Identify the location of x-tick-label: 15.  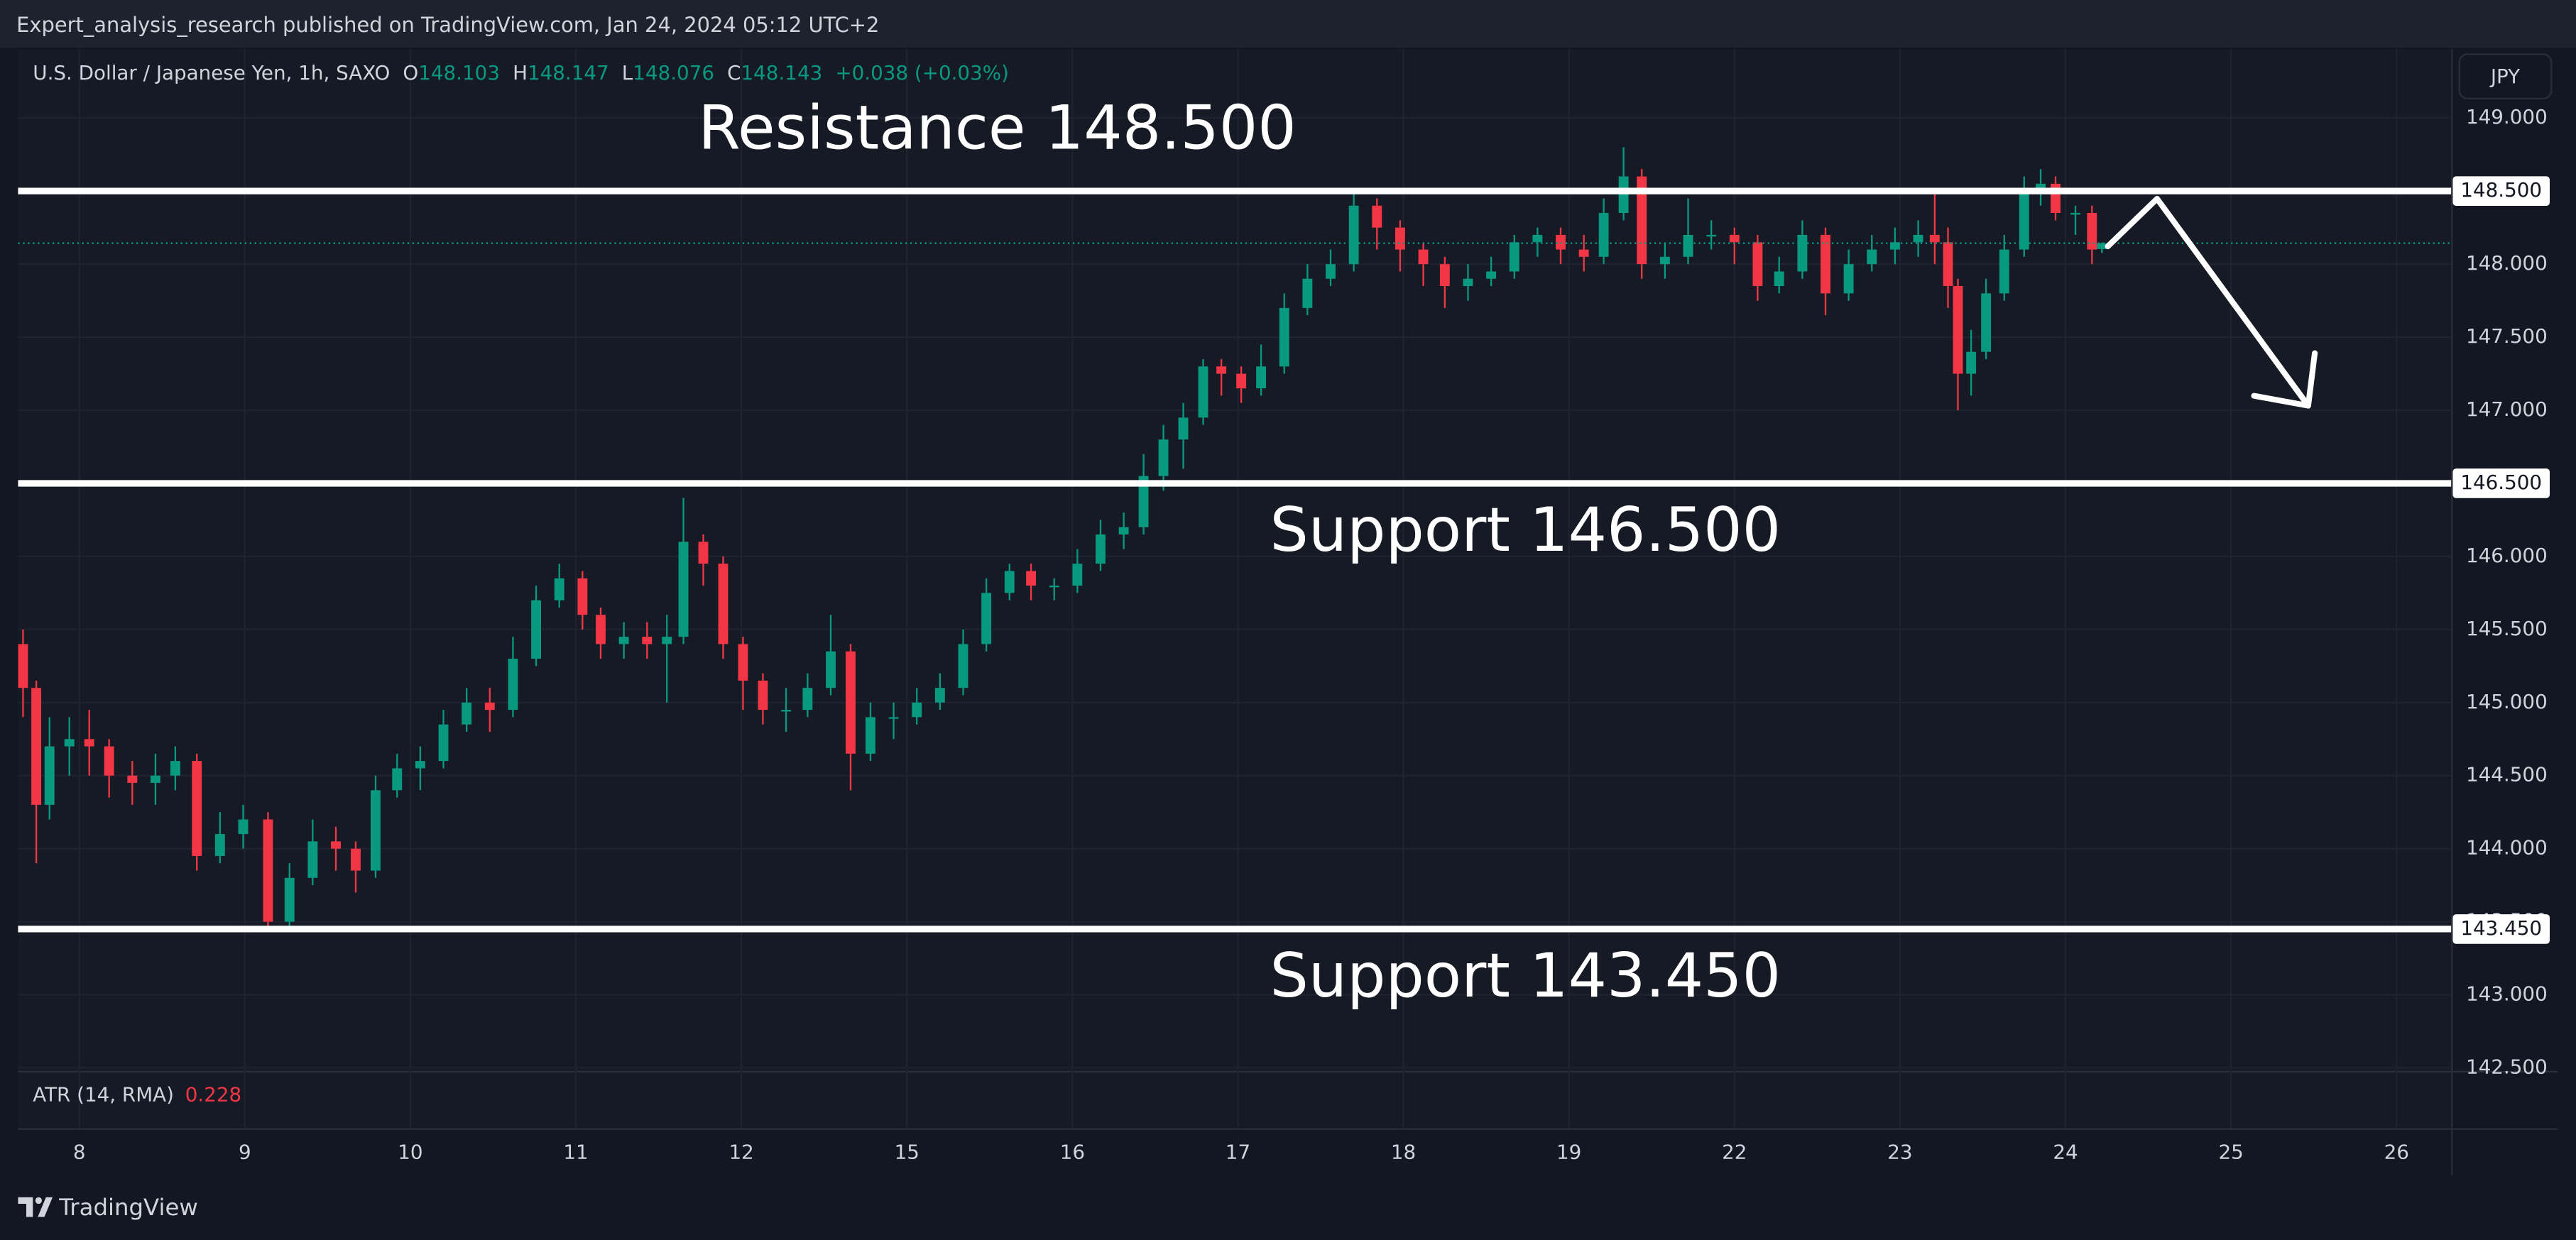
(907, 1151).